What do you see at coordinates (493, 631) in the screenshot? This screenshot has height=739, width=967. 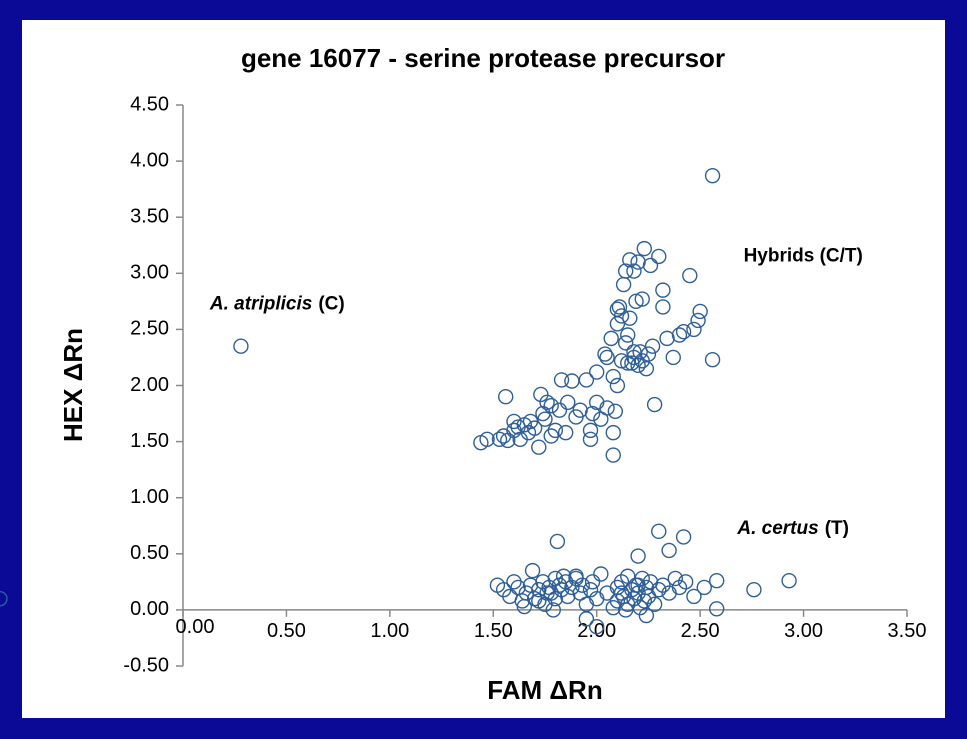 I see `x-tick-label: 1.50` at bounding box center [493, 631].